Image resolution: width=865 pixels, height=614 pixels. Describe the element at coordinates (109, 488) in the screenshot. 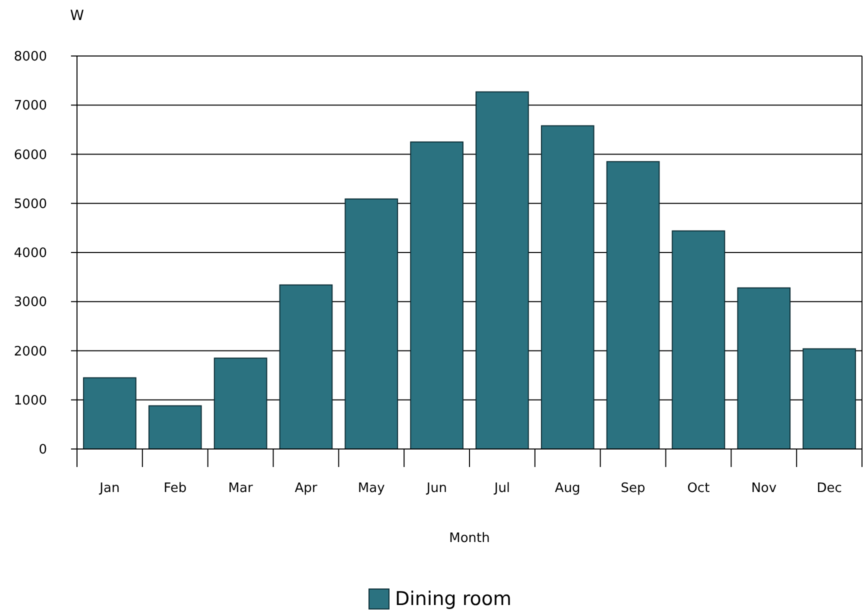

I see `x-tick-label: Jan` at that location.